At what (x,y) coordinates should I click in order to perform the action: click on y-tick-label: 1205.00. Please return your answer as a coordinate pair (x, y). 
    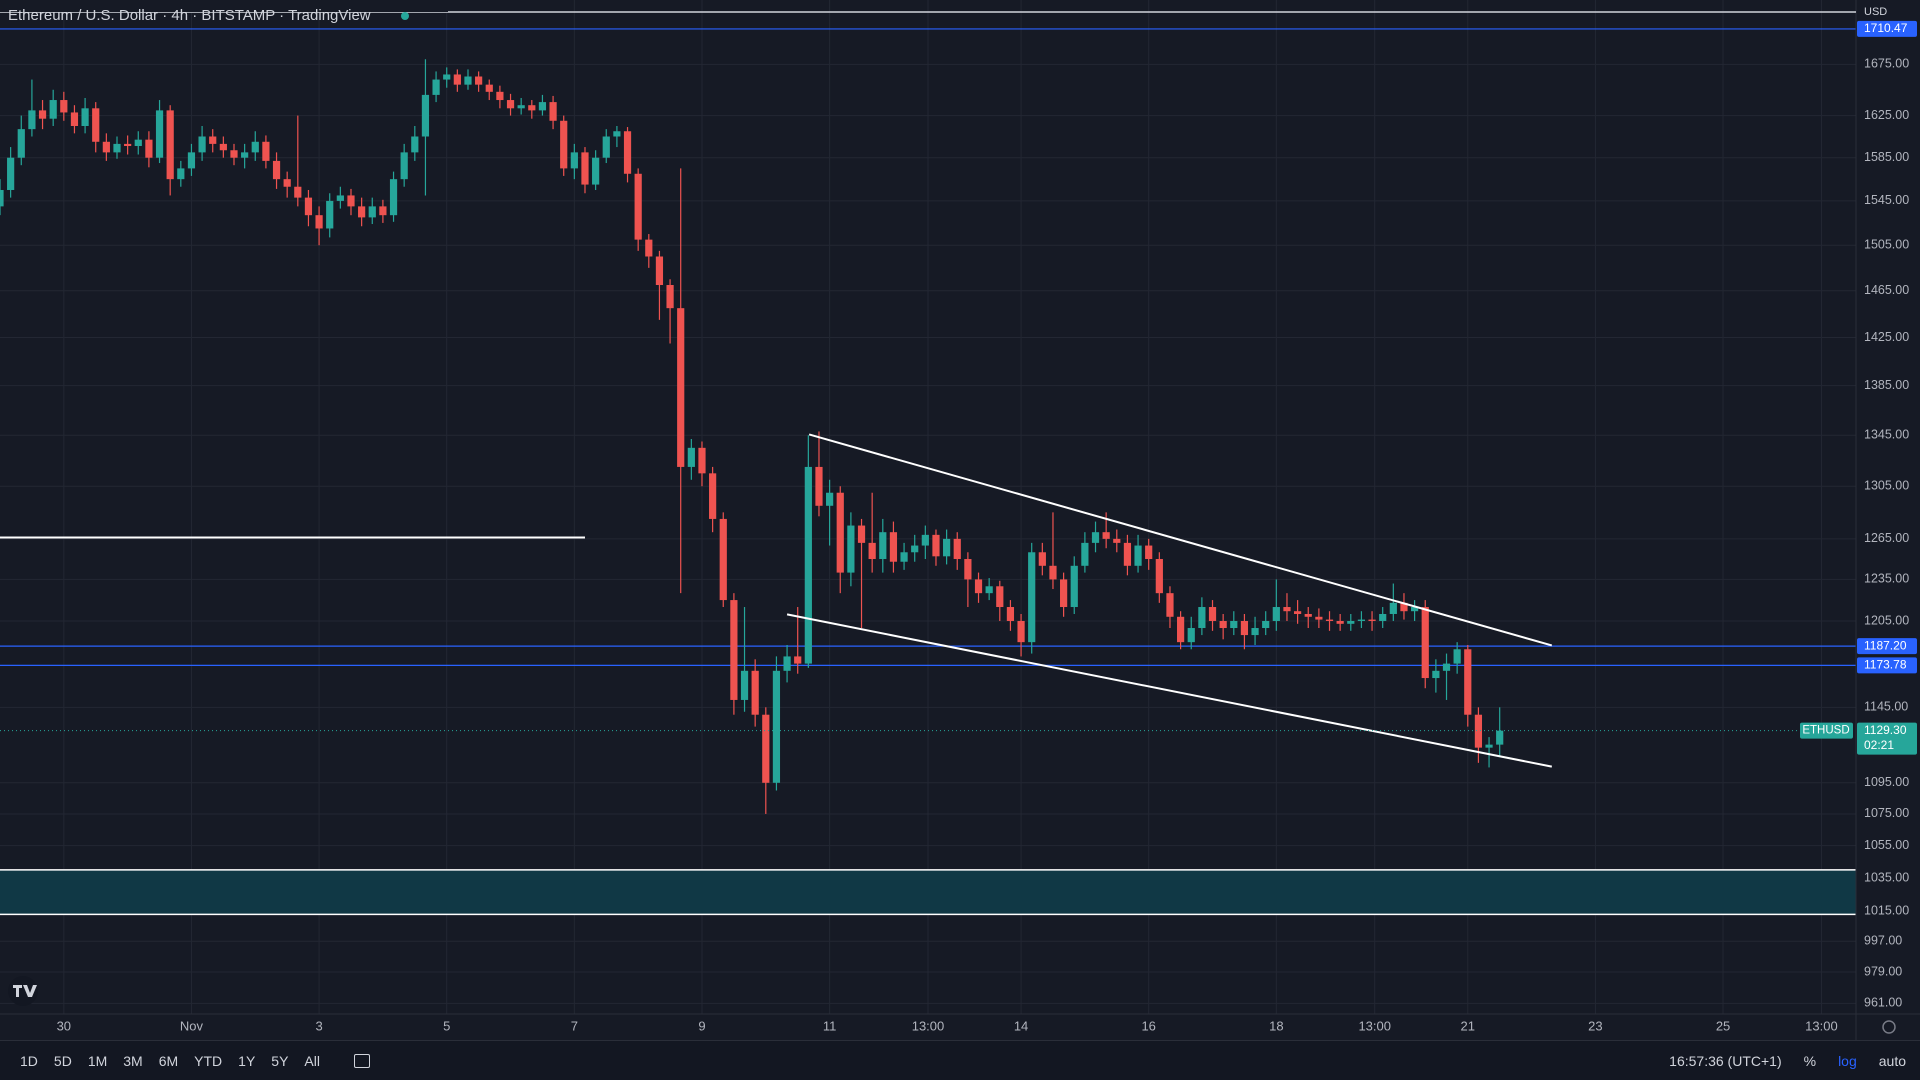
    Looking at the image, I should click on (1886, 620).